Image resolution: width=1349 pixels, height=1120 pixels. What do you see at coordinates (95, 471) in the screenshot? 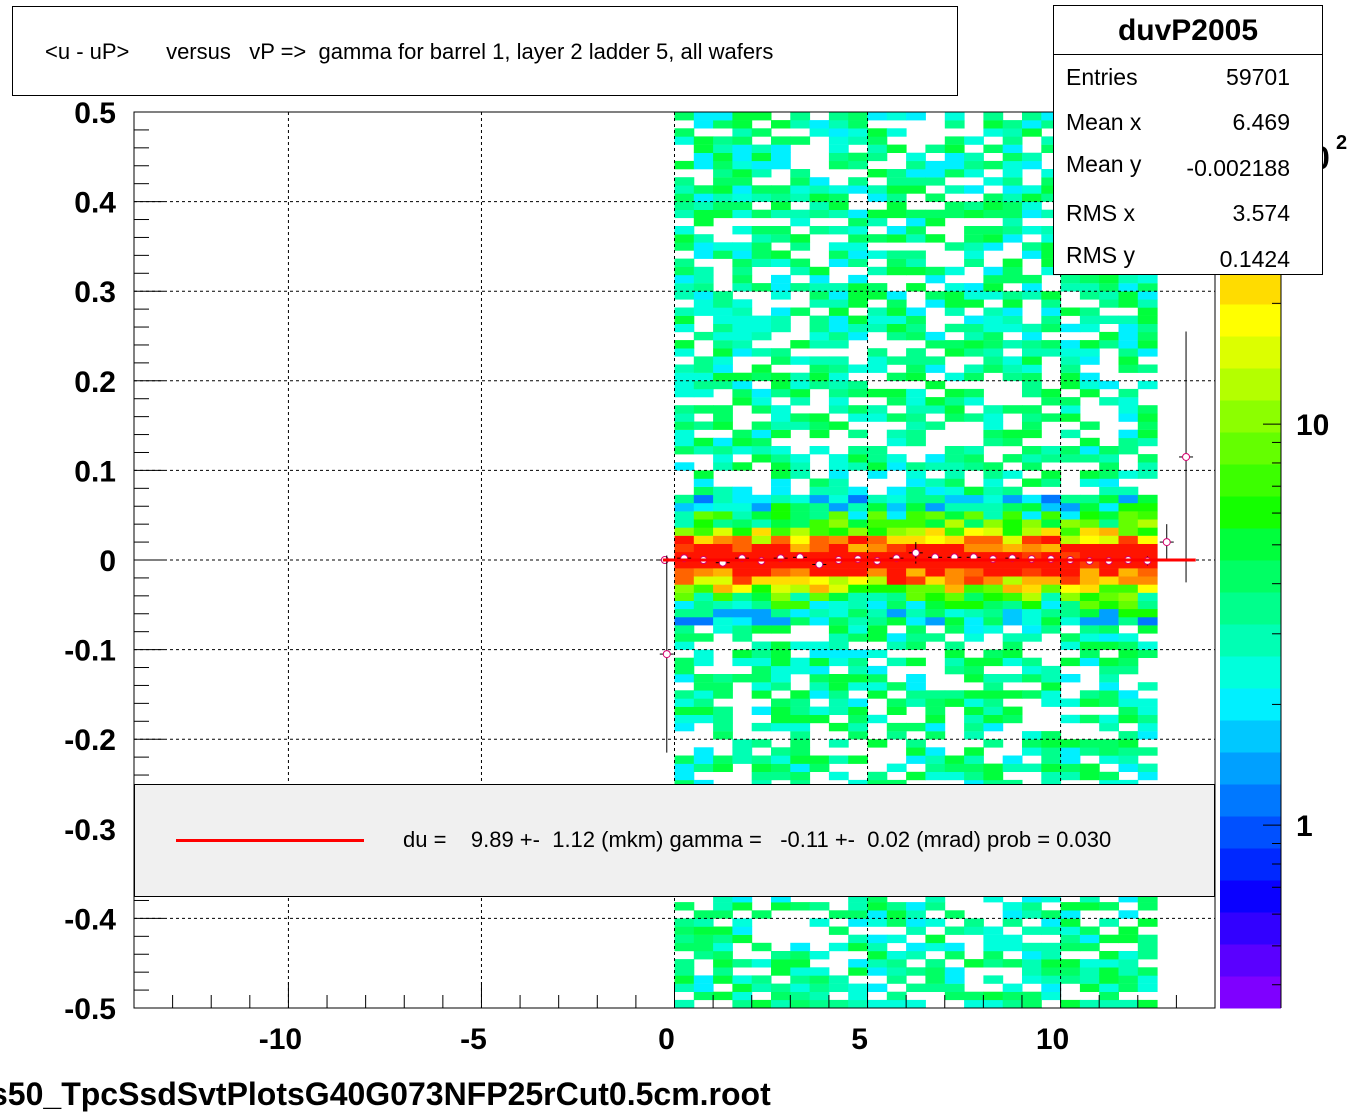
I see `y-tick-label: 0.1` at bounding box center [95, 471].